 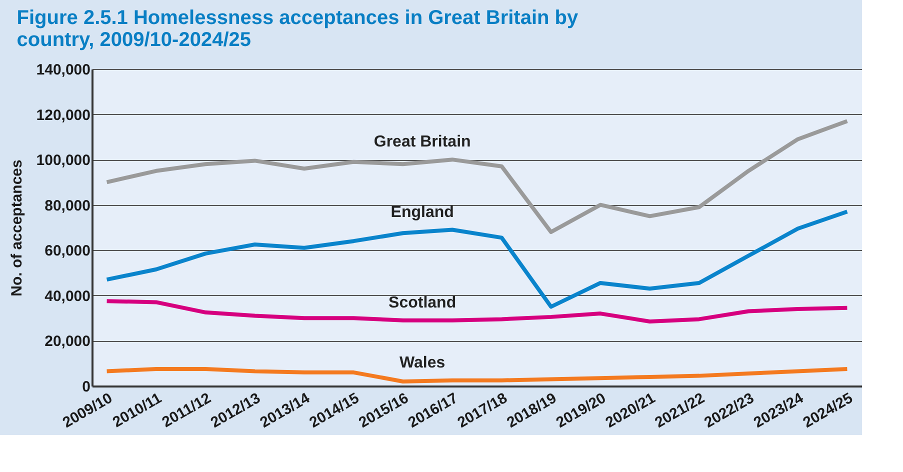 I want to click on series-label: England, so click(x=422, y=212).